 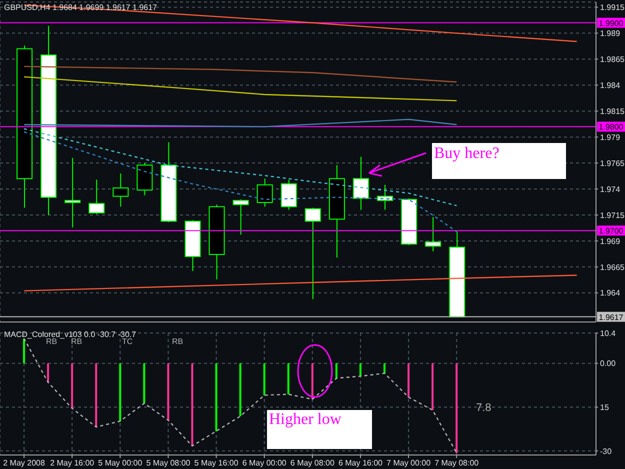 What do you see at coordinates (168, 463) in the screenshot?
I see `x-tick-label: 5 May 08:00` at bounding box center [168, 463].